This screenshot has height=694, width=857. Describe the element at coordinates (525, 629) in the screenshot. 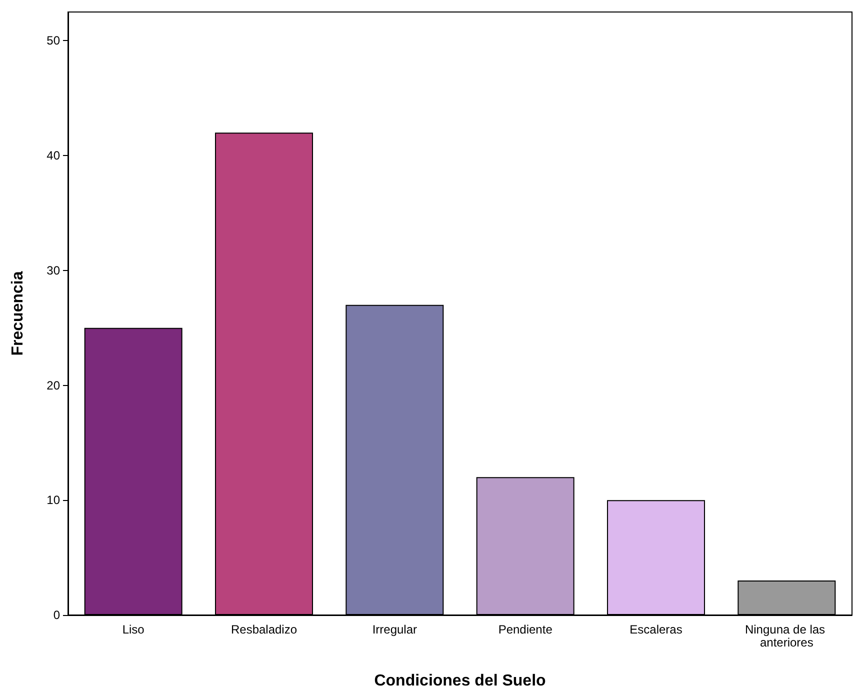

I see `x-tick-label: Pendiente` at that location.